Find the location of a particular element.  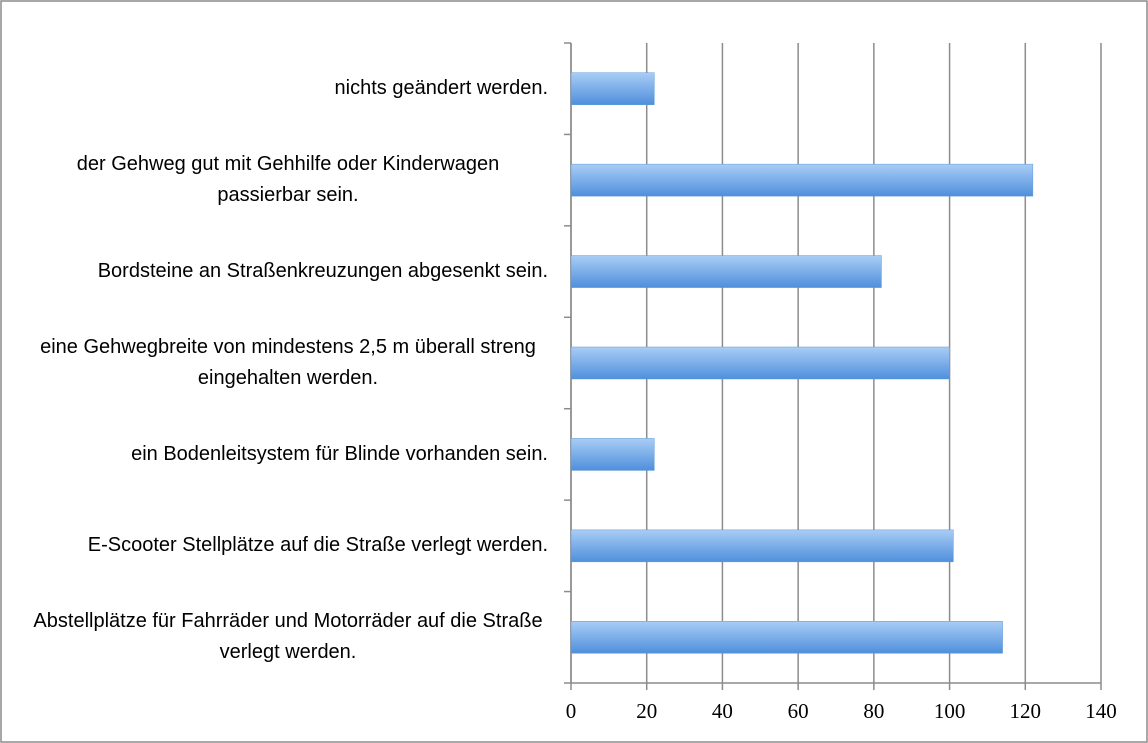

y-tick-label-box: nichts geändert werden. is located at coordinates (279, 88).